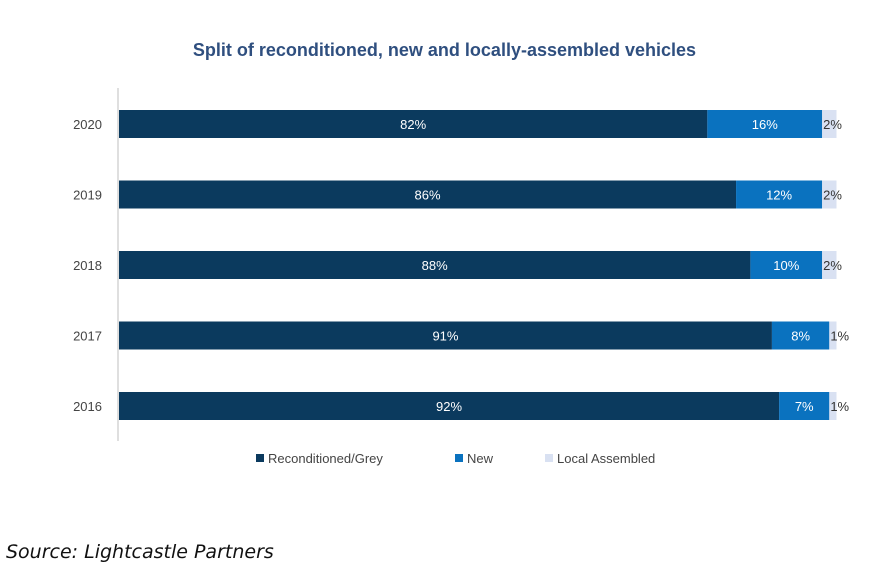  Describe the element at coordinates (325, 458) in the screenshot. I see `legend-label: Reconditioned/Grey` at that location.